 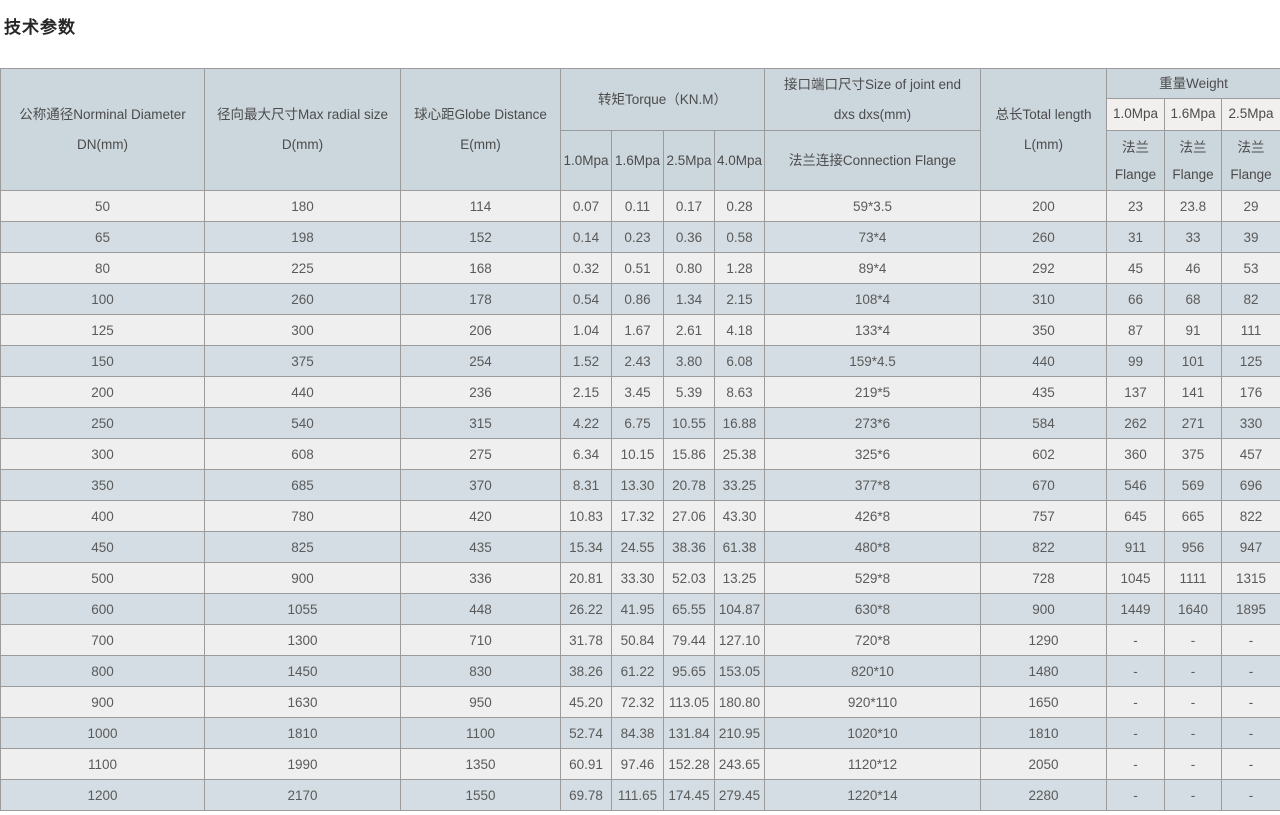 What do you see at coordinates (640, 268) in the screenshot?
I see `table-row: 80 225 168 0.32 0.51 0.80 1.28 89*4 292 45 46 53` at bounding box center [640, 268].